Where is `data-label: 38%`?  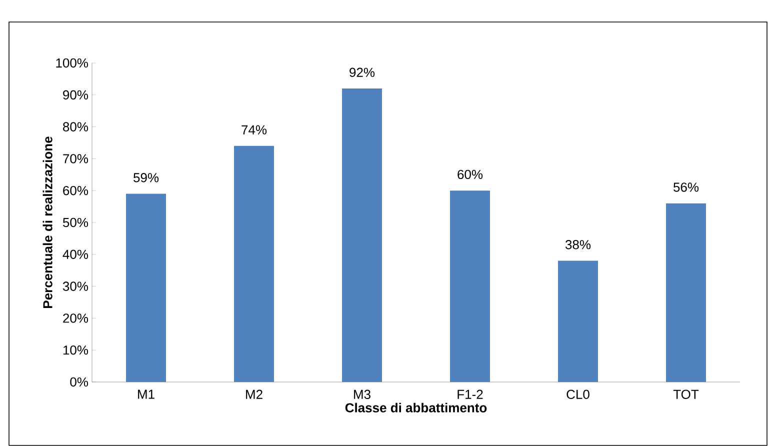 data-label: 38% is located at coordinates (578, 245).